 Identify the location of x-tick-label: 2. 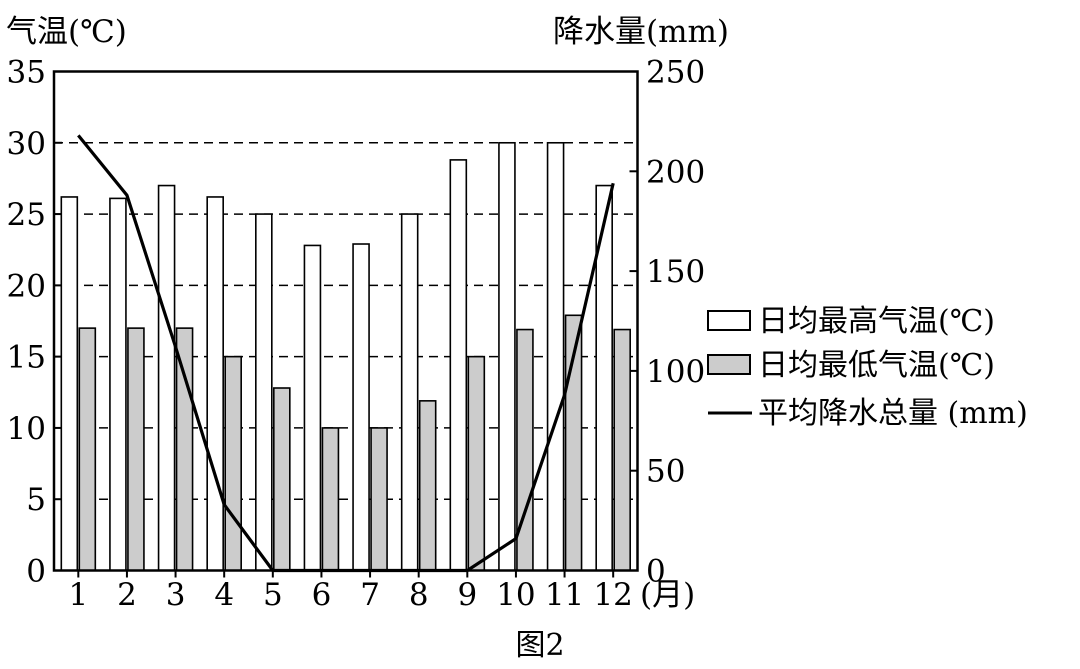
(127, 595).